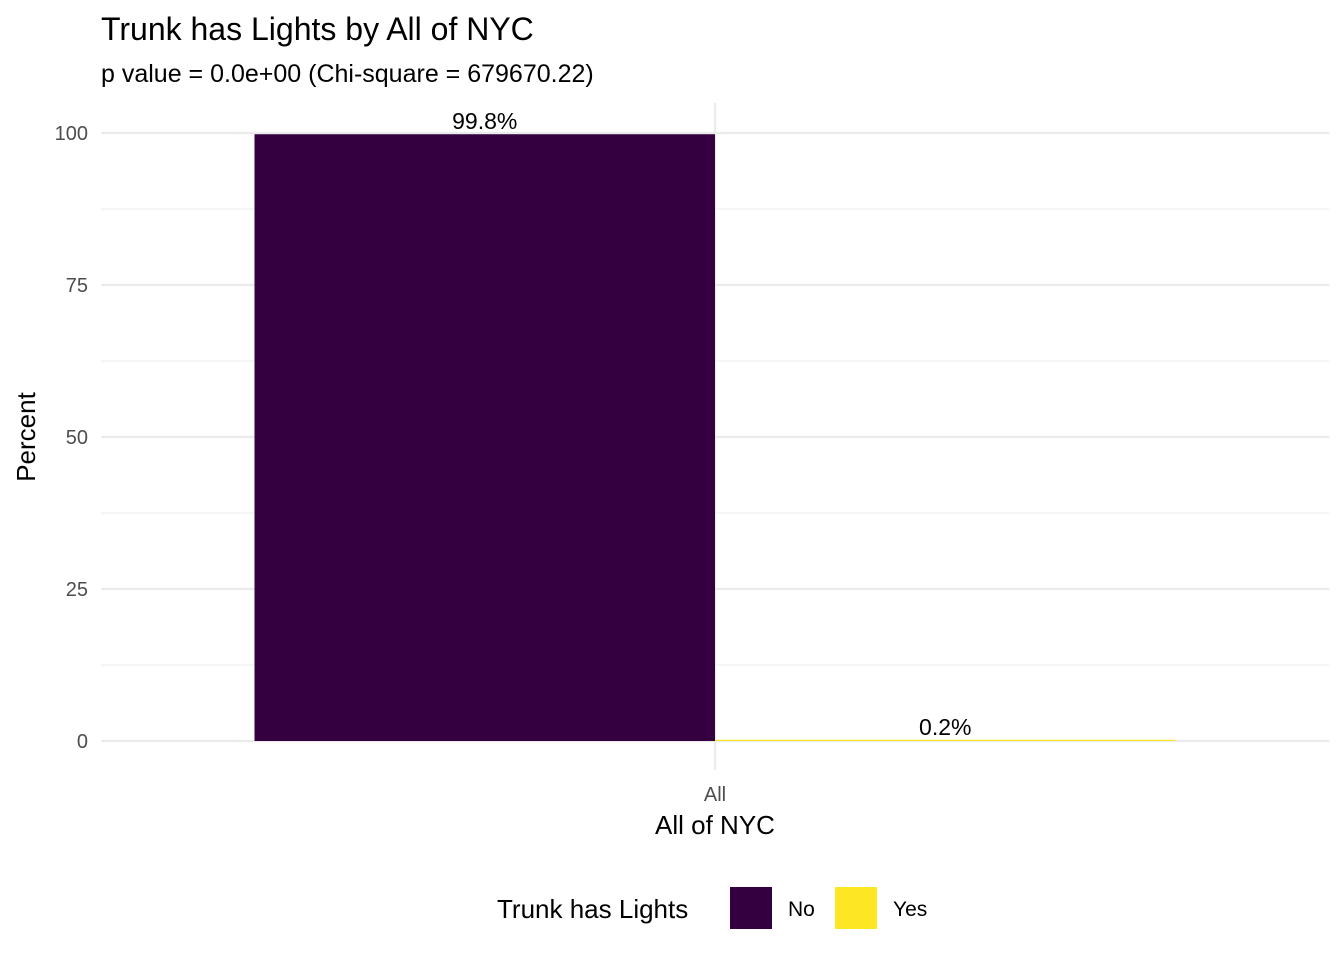 The image size is (1344, 960). What do you see at coordinates (317, 29) in the screenshot?
I see `chart-title: Trunk has Lights by All of NYC` at bounding box center [317, 29].